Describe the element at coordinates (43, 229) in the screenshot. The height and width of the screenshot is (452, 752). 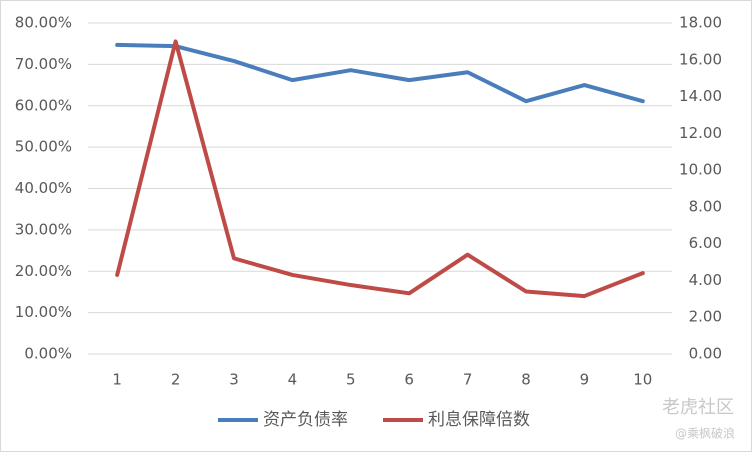
I see `y-tick-label: 30.00%` at that location.